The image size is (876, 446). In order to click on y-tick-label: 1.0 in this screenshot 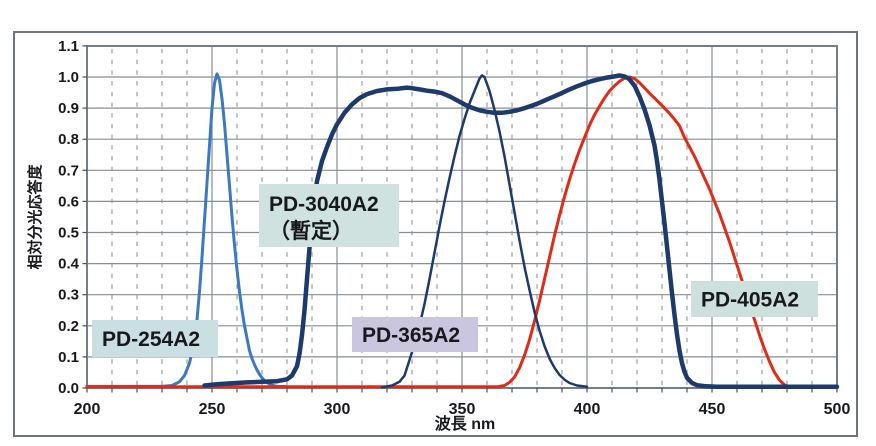, I will do `click(68, 77)`.